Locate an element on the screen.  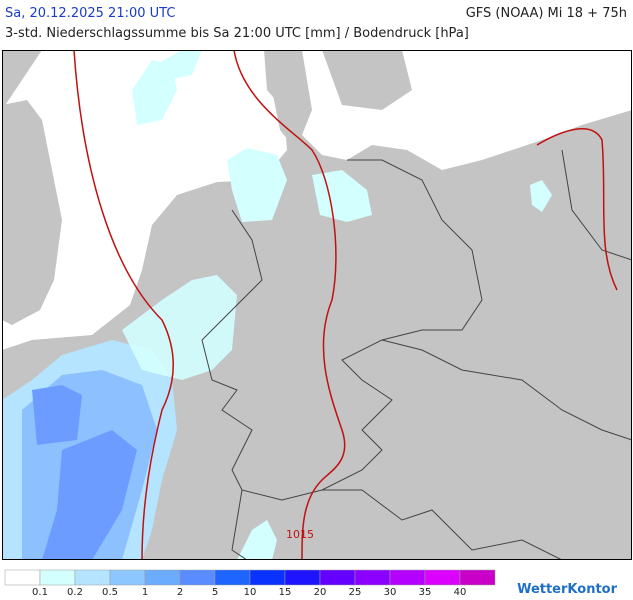
legend-label: 10 is located at coordinates (250, 592).